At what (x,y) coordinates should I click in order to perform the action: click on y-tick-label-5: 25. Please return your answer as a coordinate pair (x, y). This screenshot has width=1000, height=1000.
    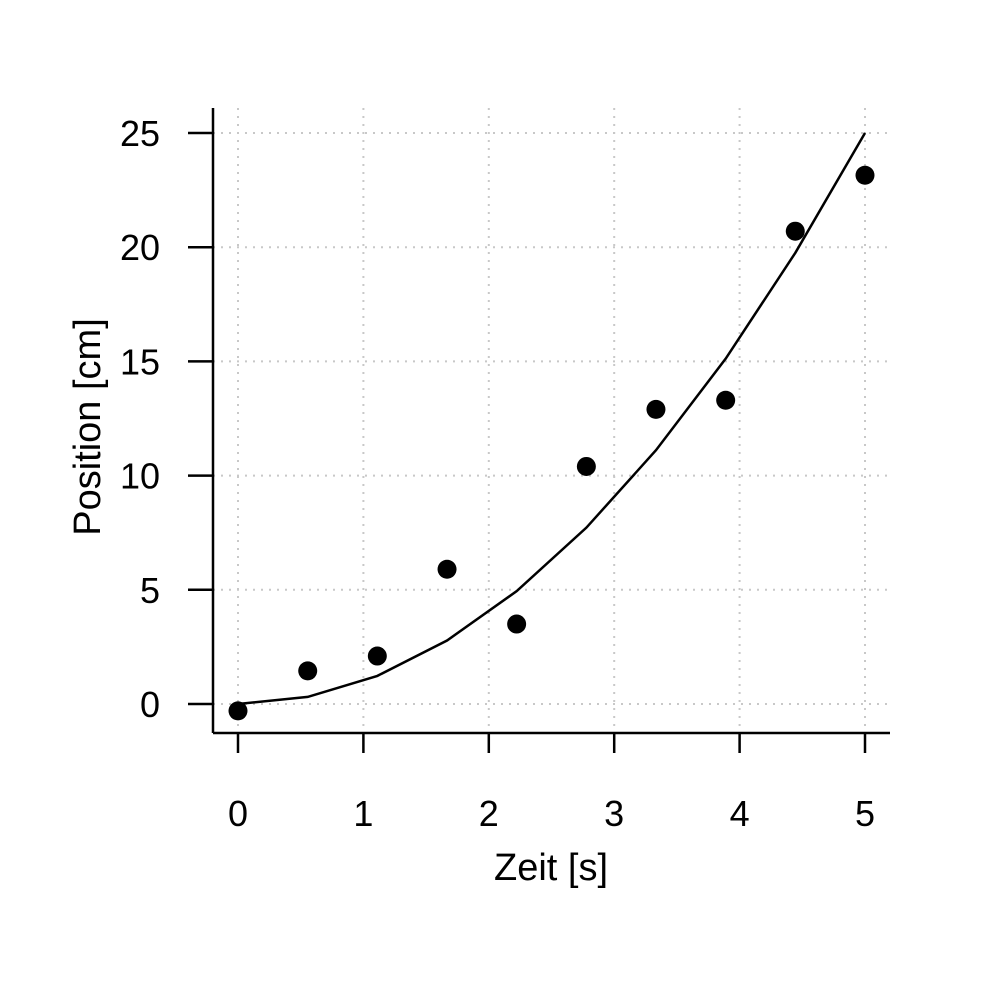
    Looking at the image, I should click on (140, 133).